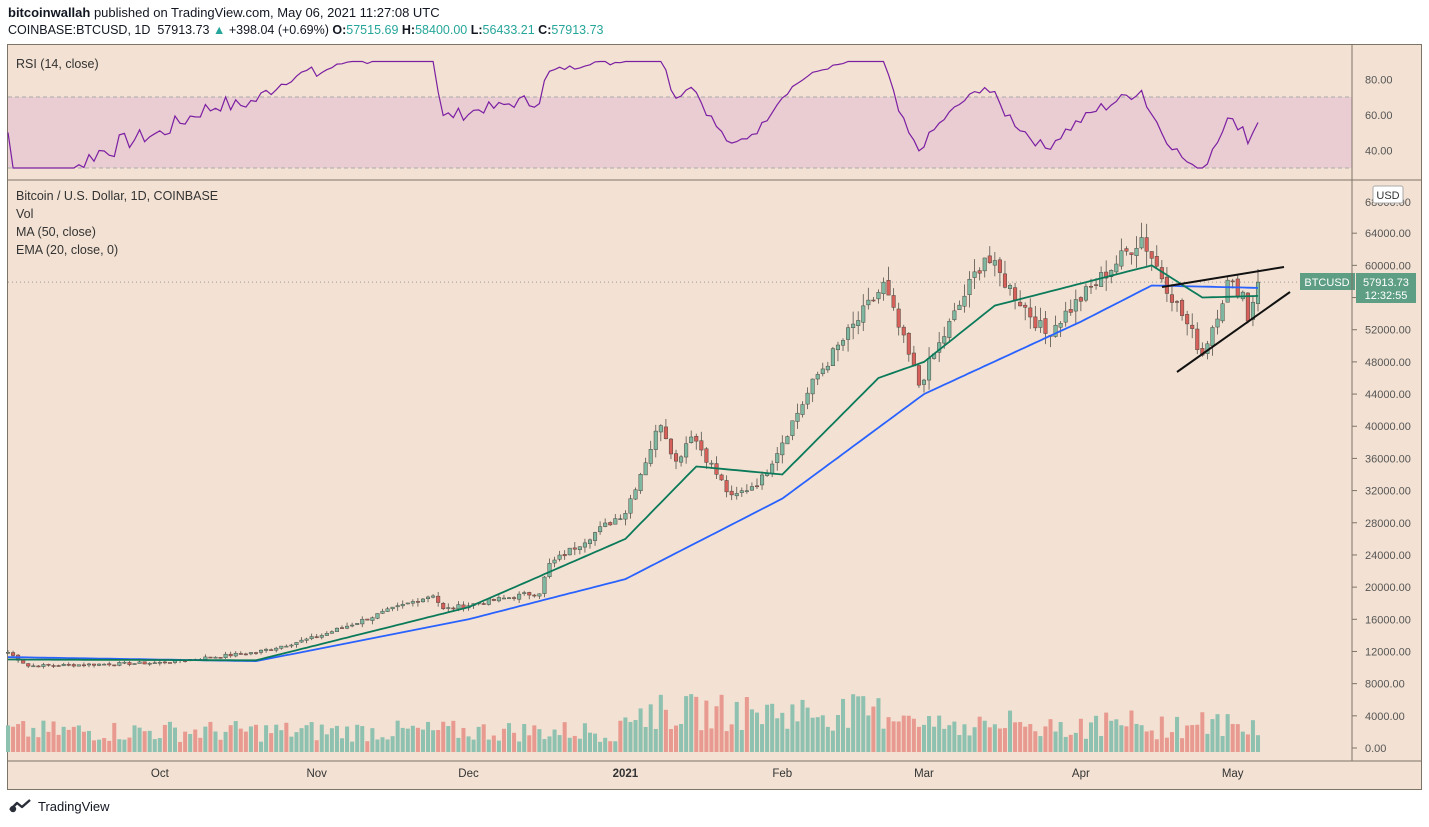  What do you see at coordinates (1223, 277) in the screenshot?
I see `upper-trendline` at bounding box center [1223, 277].